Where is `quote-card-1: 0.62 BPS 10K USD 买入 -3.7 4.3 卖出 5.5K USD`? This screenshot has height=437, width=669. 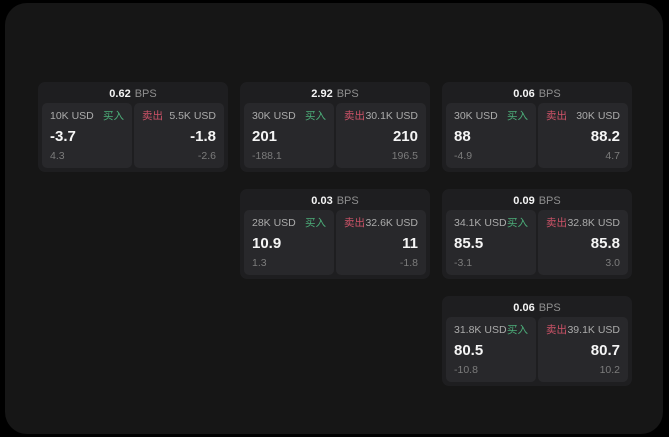 quote-card-1: 0.62 BPS 10K USD 买入 -3.7 4.3 卖出 5.5K USD is located at coordinates (133, 127).